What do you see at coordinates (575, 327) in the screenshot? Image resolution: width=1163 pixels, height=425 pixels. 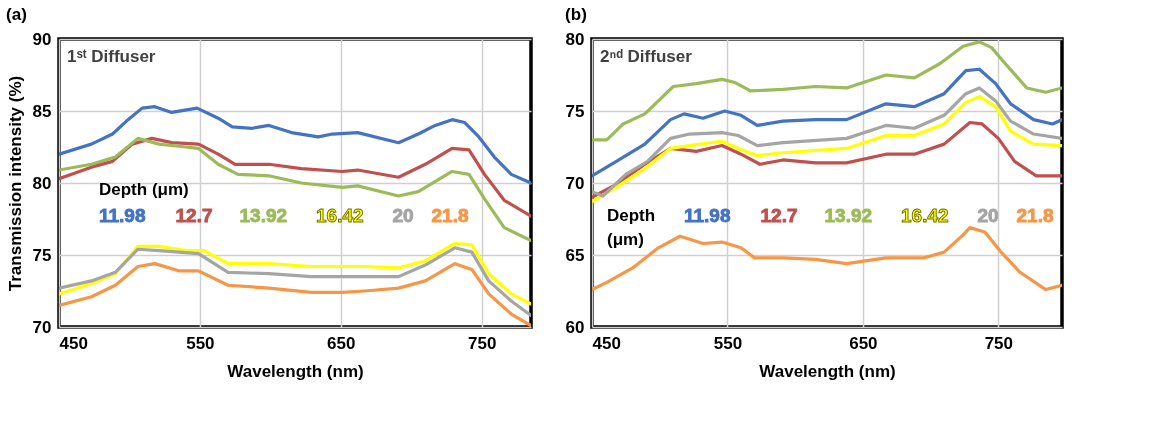 I see `y-tick-label: 60` at bounding box center [575, 327].